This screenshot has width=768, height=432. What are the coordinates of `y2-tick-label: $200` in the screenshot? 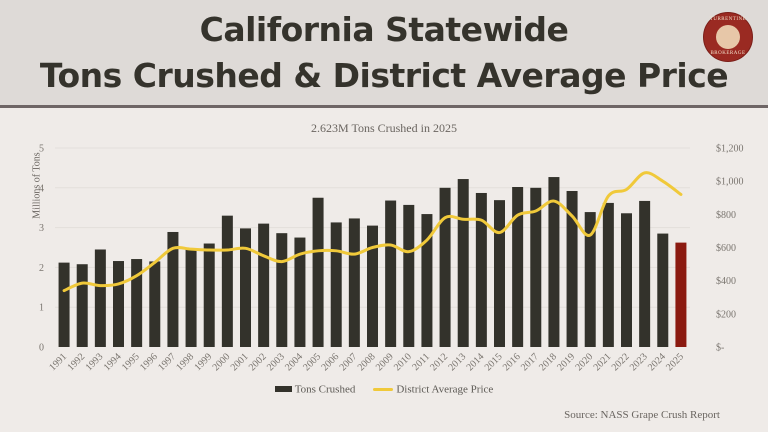 It's located at (726, 314).